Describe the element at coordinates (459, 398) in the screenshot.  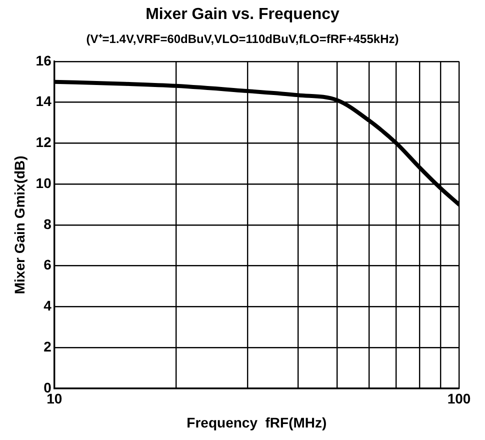
I see `x-tick-label: 100` at that location.